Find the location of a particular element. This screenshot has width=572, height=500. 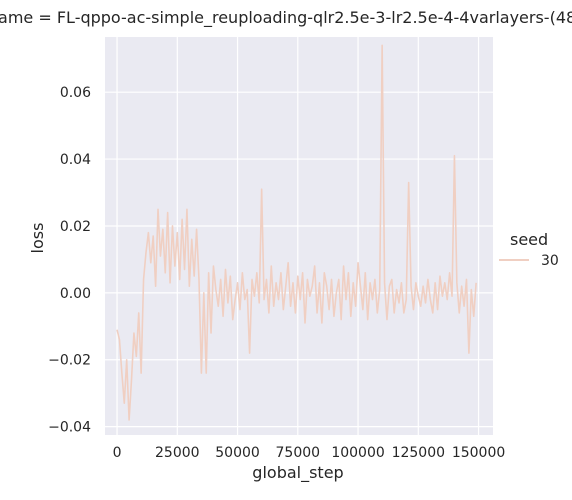

y-tick-label: 0.02 is located at coordinates (75, 227).